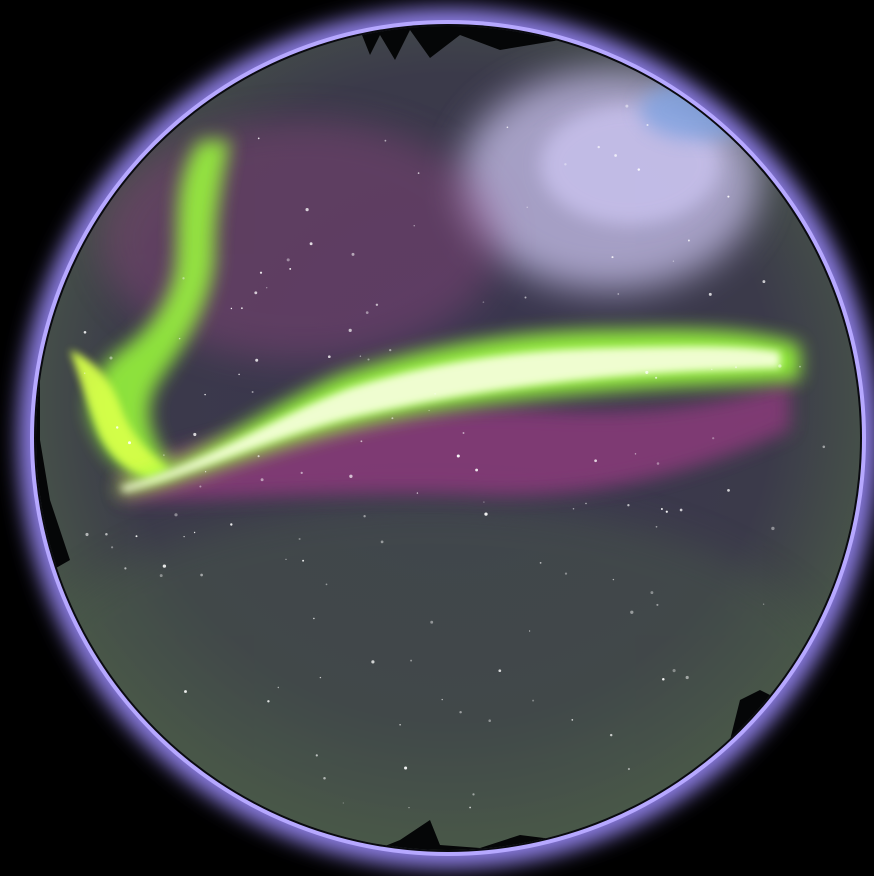 The width and height of the screenshot is (874, 876). What do you see at coordinates (159, 310) in the screenshot?
I see `green-aurora-curtain` at bounding box center [159, 310].